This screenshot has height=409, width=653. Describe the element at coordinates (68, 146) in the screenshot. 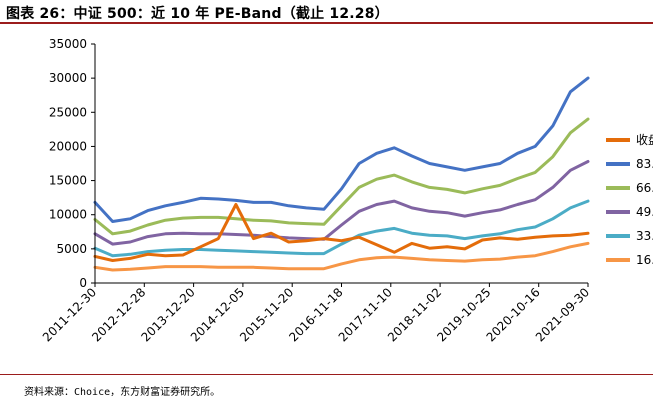

I see `y-tick-label: 20000` at that location.